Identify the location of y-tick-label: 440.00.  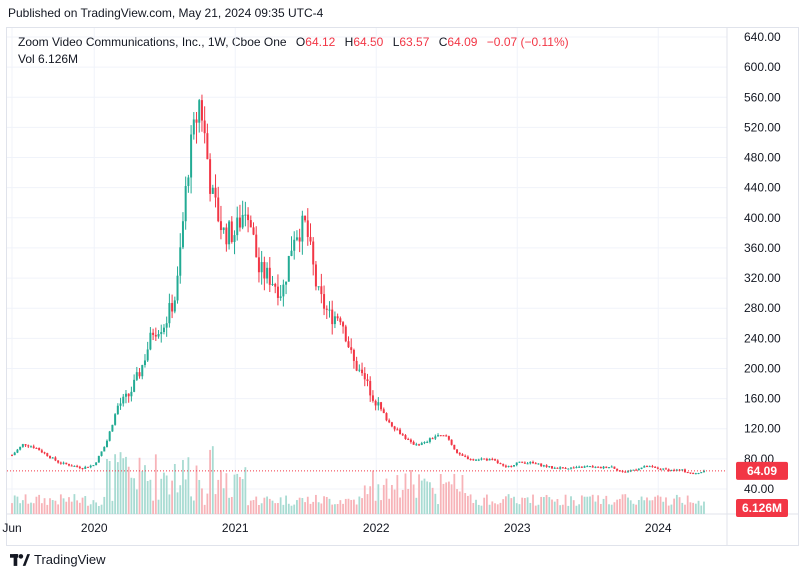
(762, 188).